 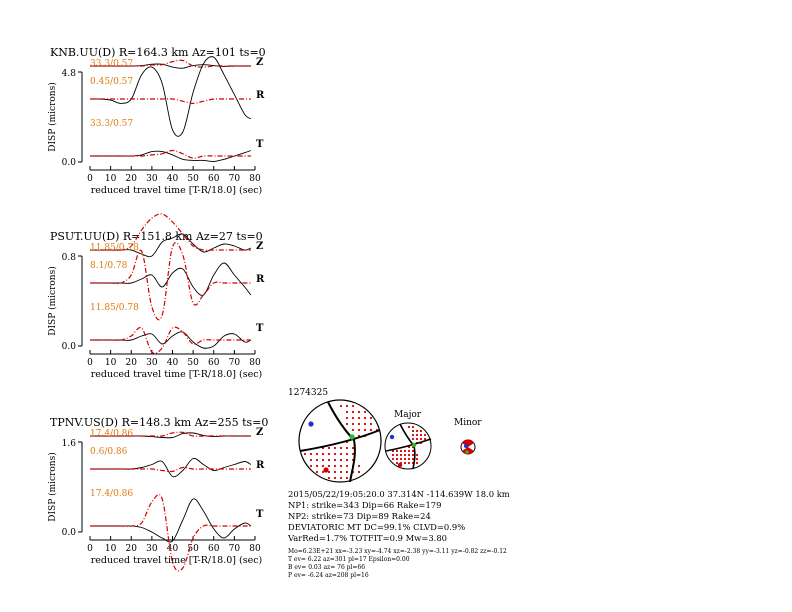 What do you see at coordinates (114, 308) in the screenshot?
I see `trace-shift-cc-label: 11.85/0.78` at bounding box center [114, 308].